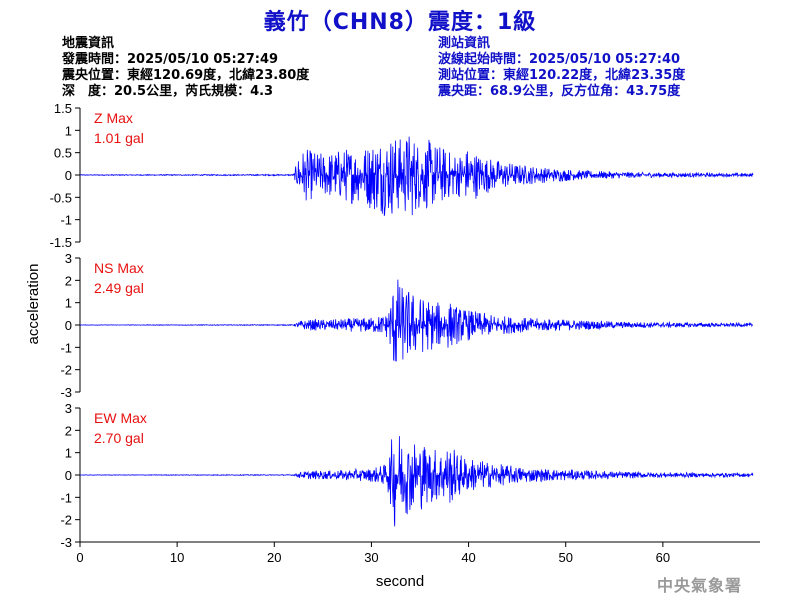 The image size is (800, 600). I want to click on x-tick-label: 0, so click(79, 557).